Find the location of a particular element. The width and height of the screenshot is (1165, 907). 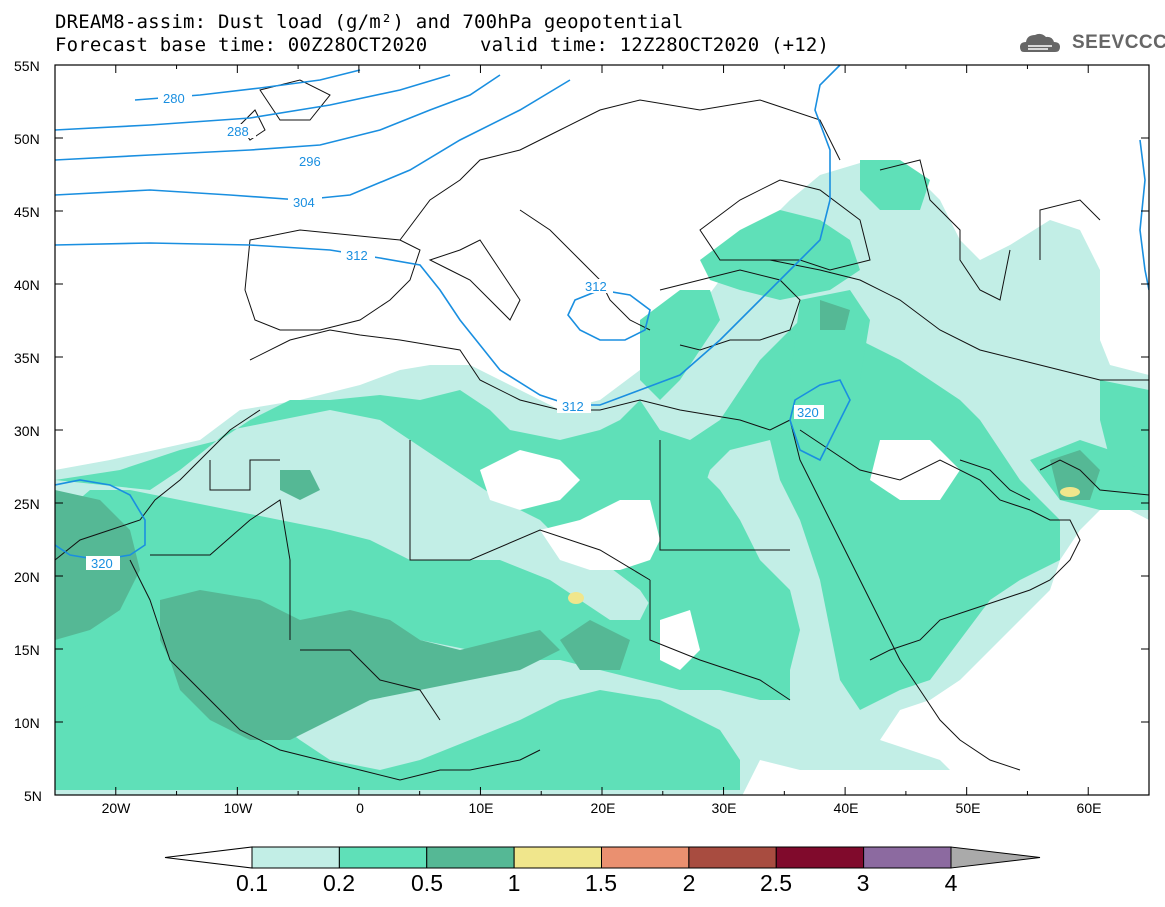

lon-label: 30E is located at coordinates (724, 808).